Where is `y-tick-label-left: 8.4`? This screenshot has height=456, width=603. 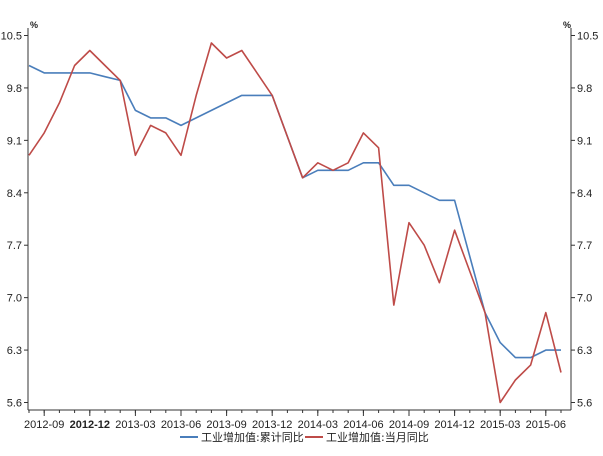
y-tick-label-left: 8.4 is located at coordinates (14, 194).